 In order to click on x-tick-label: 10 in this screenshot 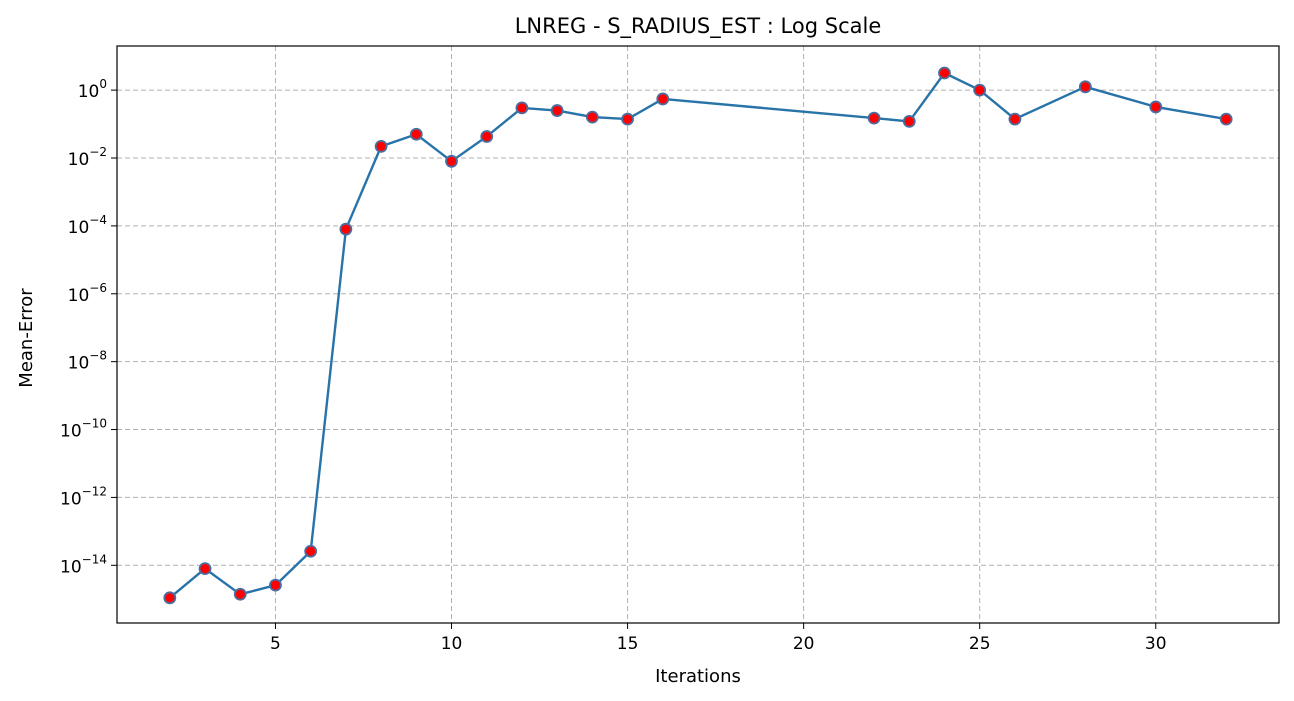, I will do `click(452, 644)`.